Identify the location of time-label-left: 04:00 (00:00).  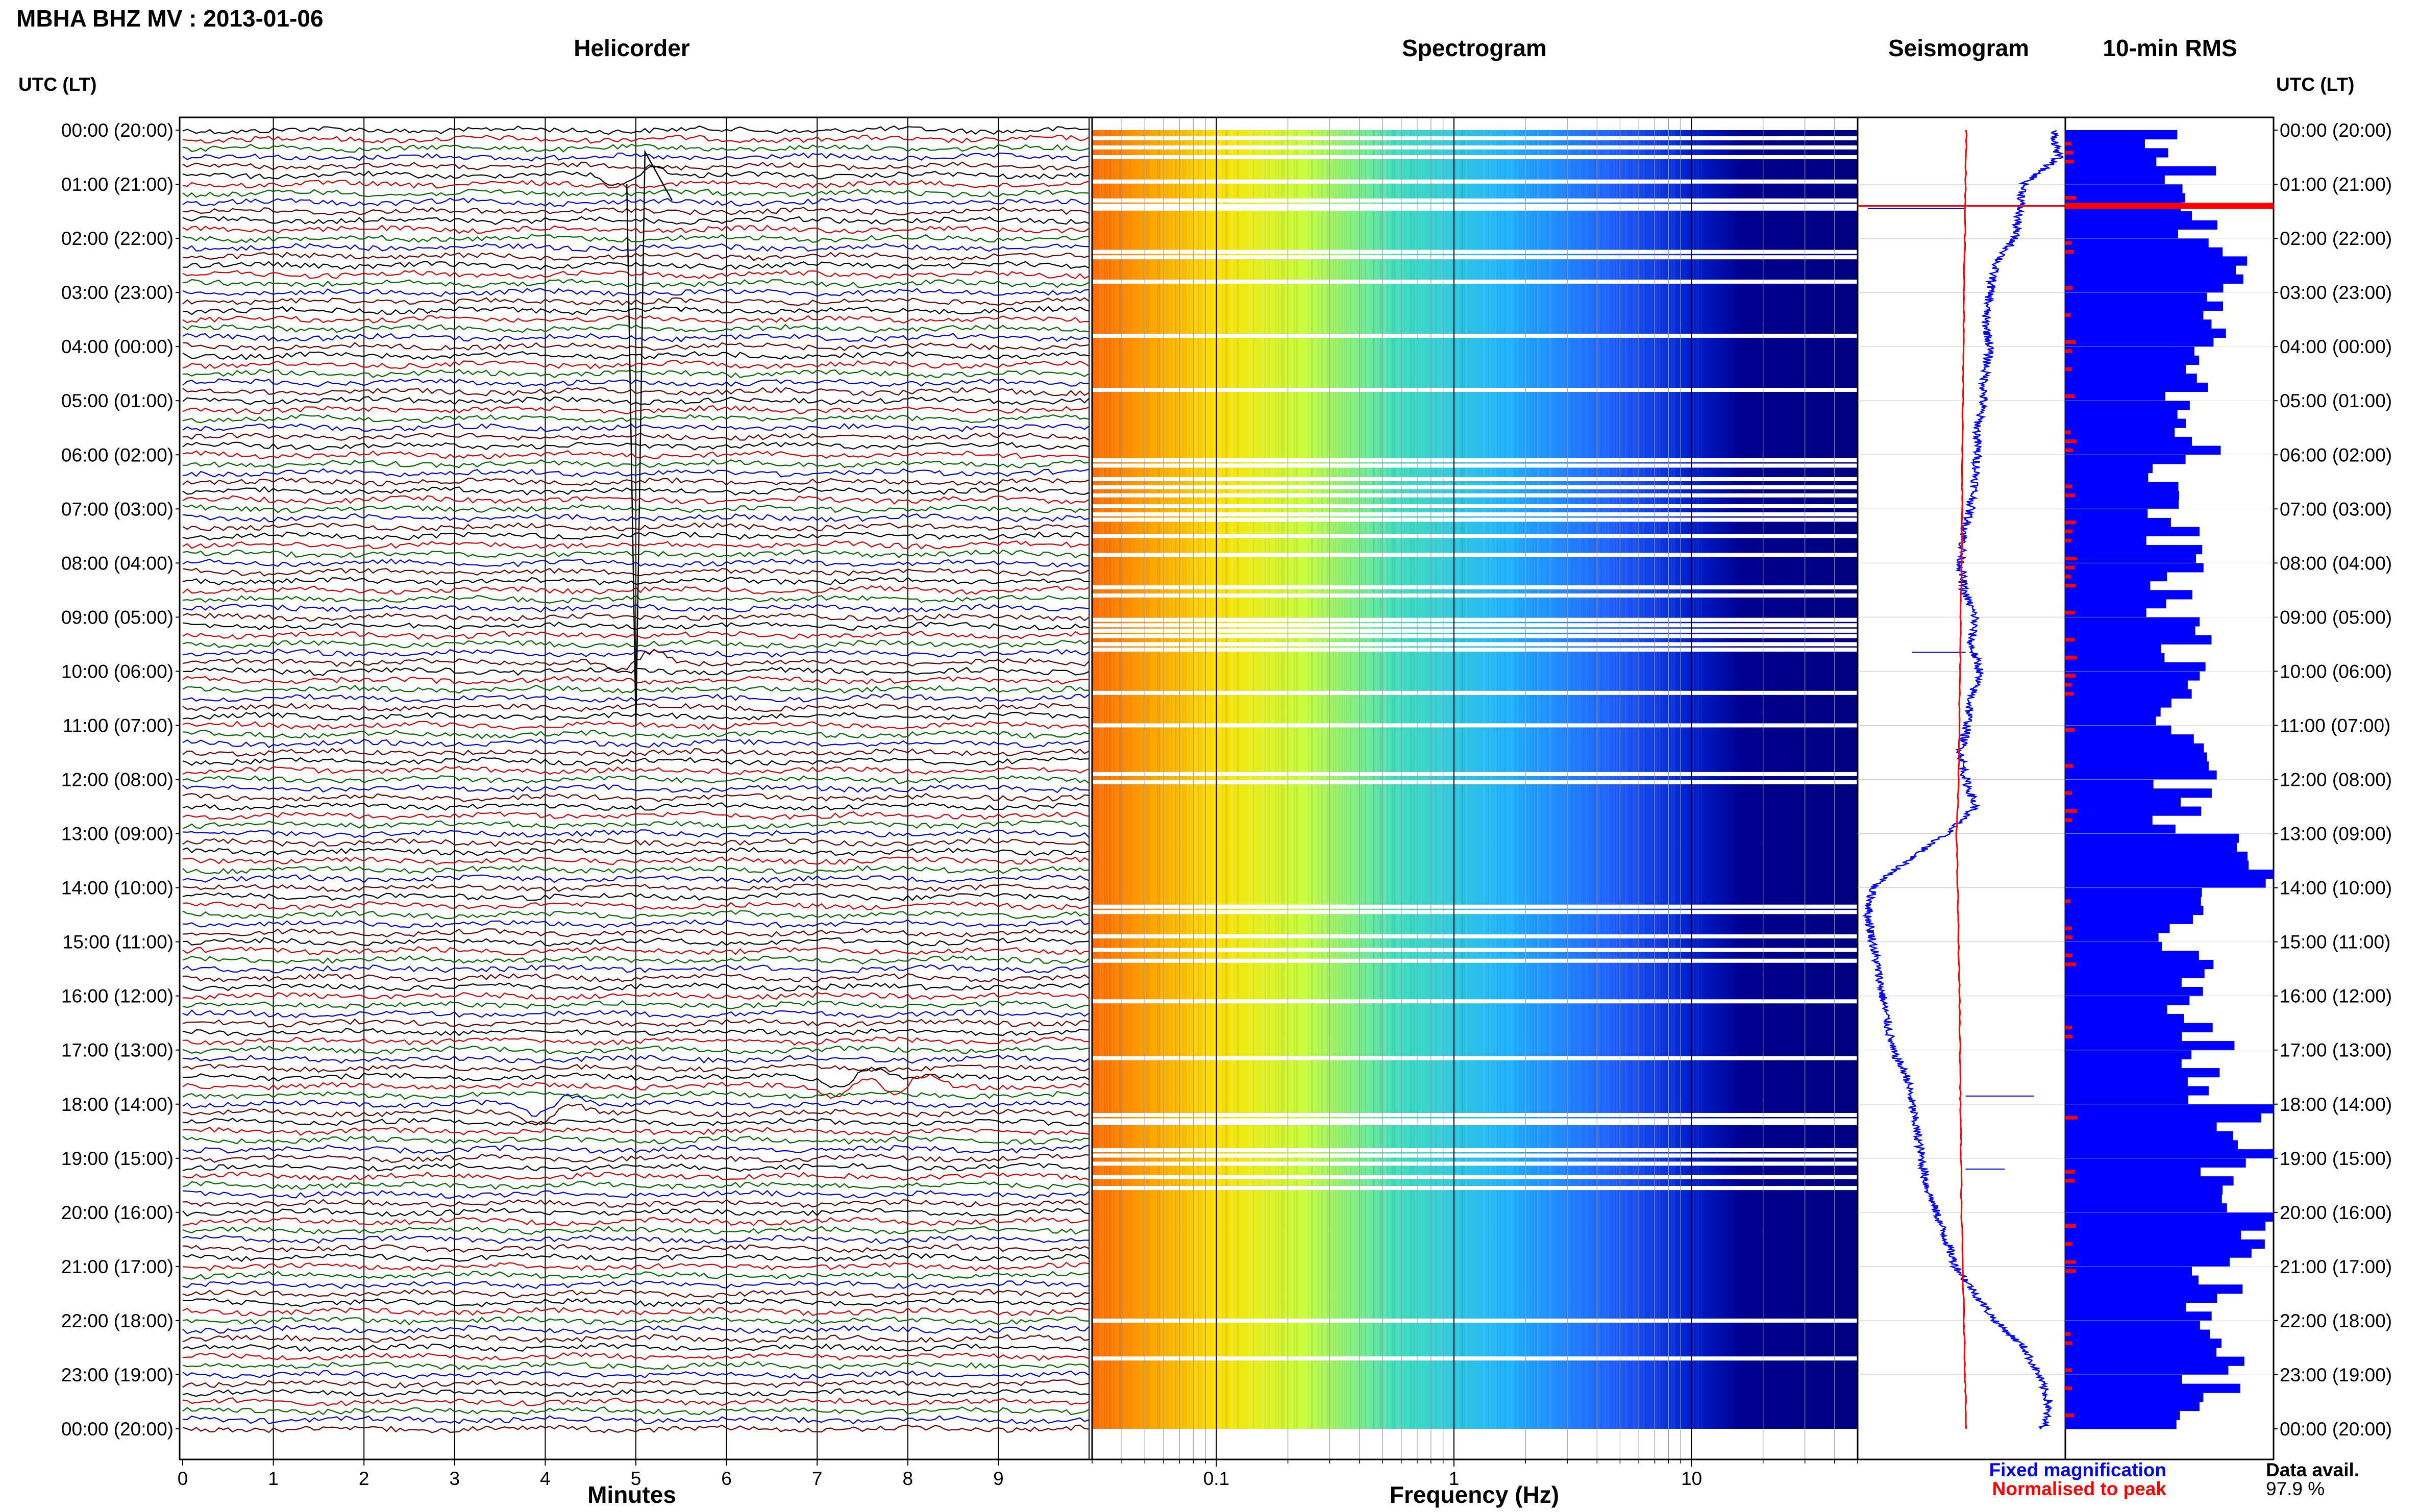
(117, 346).